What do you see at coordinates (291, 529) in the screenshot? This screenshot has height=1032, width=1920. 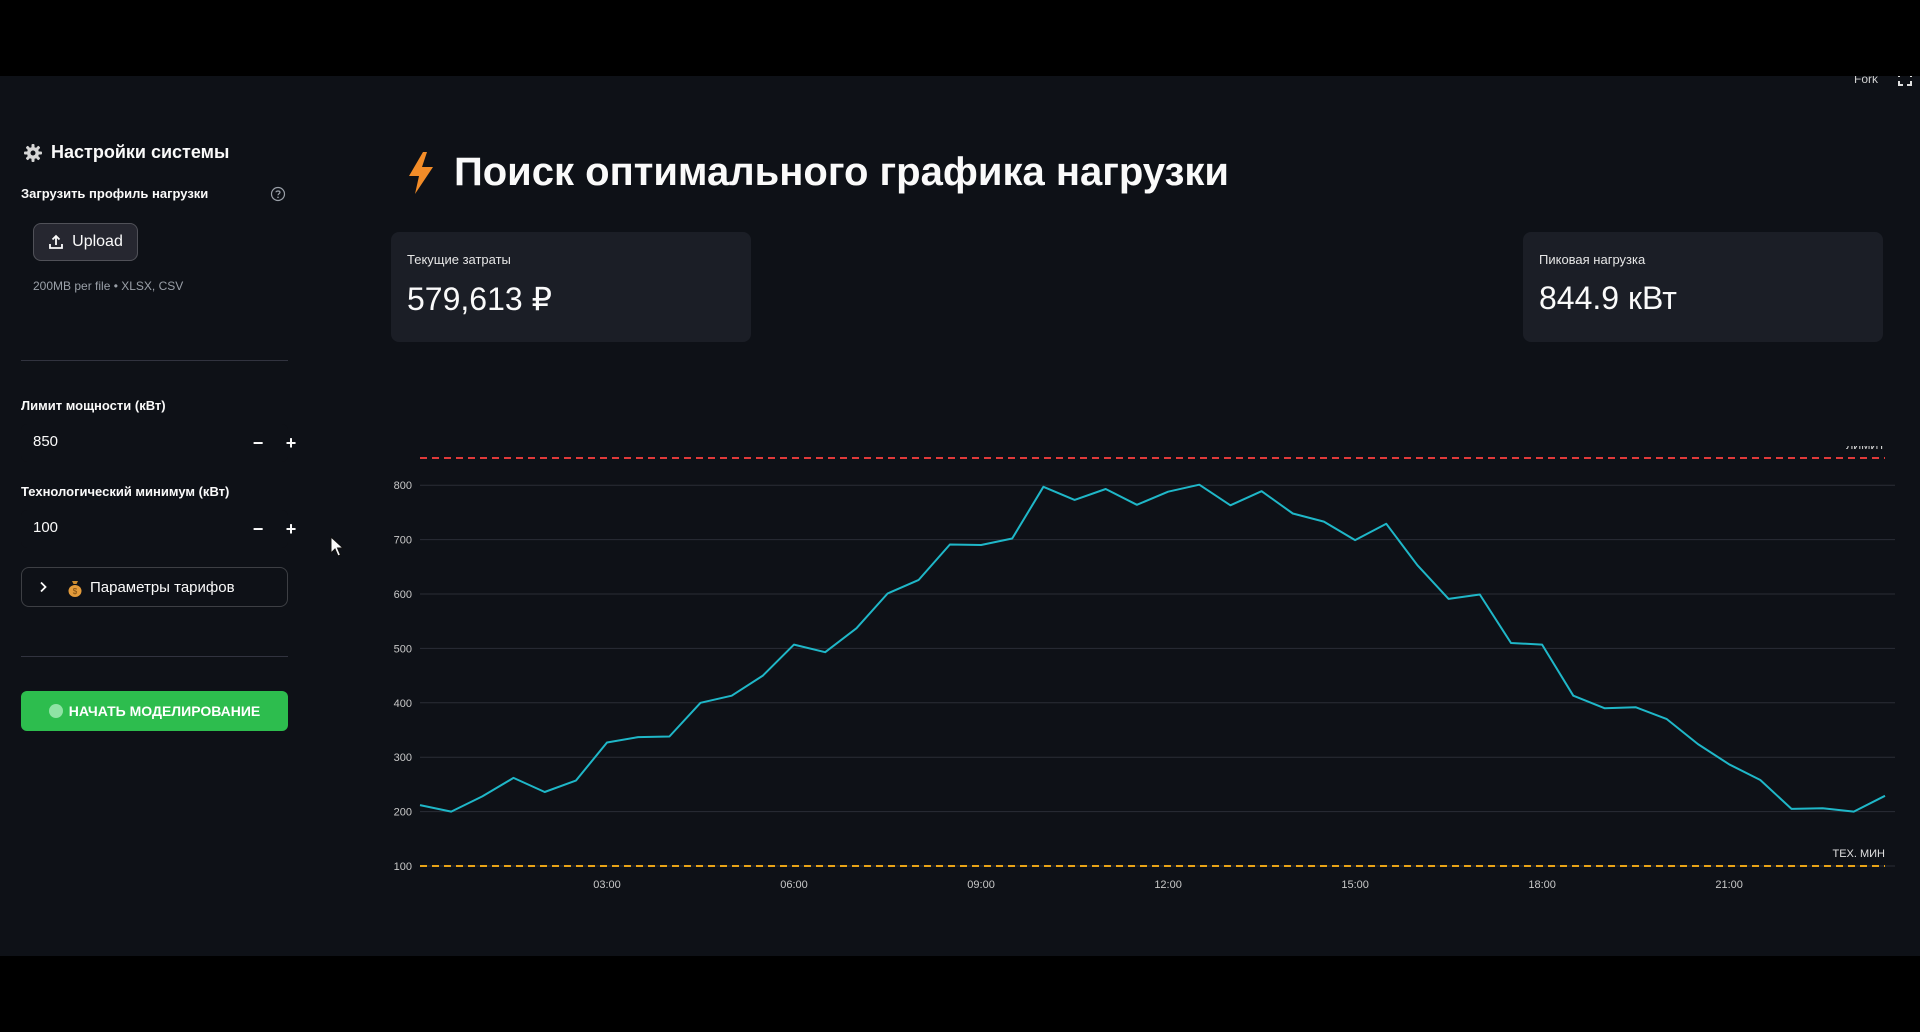 I see `tech-min-increment-button: +` at bounding box center [291, 529].